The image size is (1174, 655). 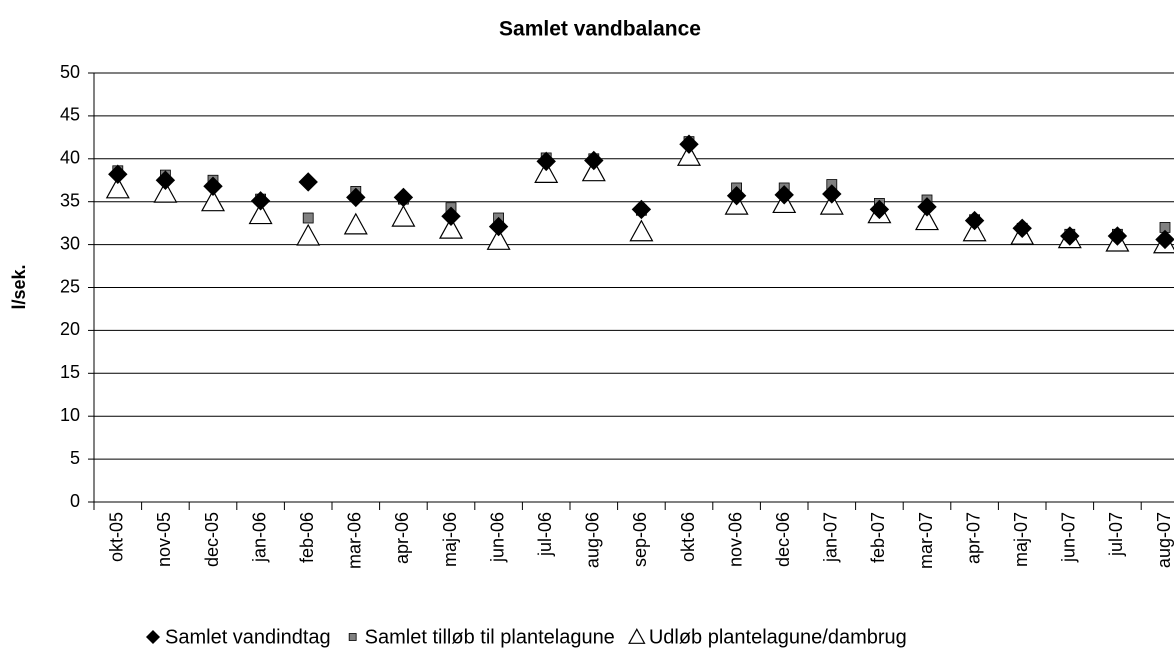 I want to click on y-axis-label: l/sek., so click(x=19, y=286).